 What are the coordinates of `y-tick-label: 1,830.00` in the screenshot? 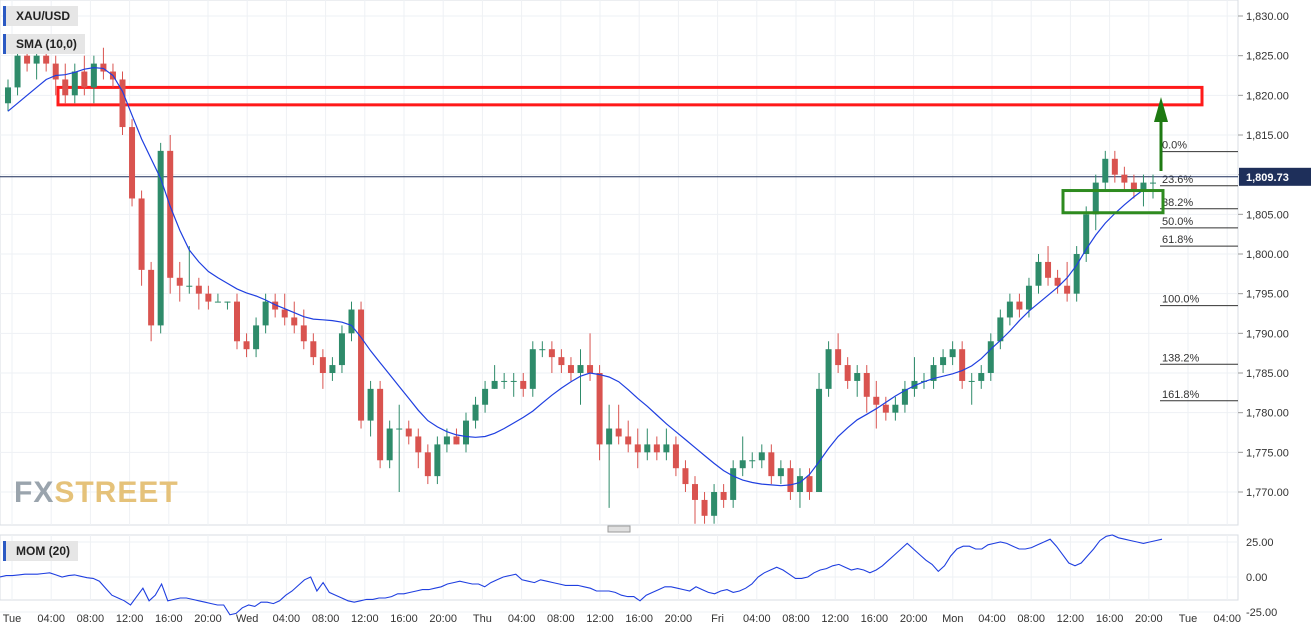 It's located at (1267, 17).